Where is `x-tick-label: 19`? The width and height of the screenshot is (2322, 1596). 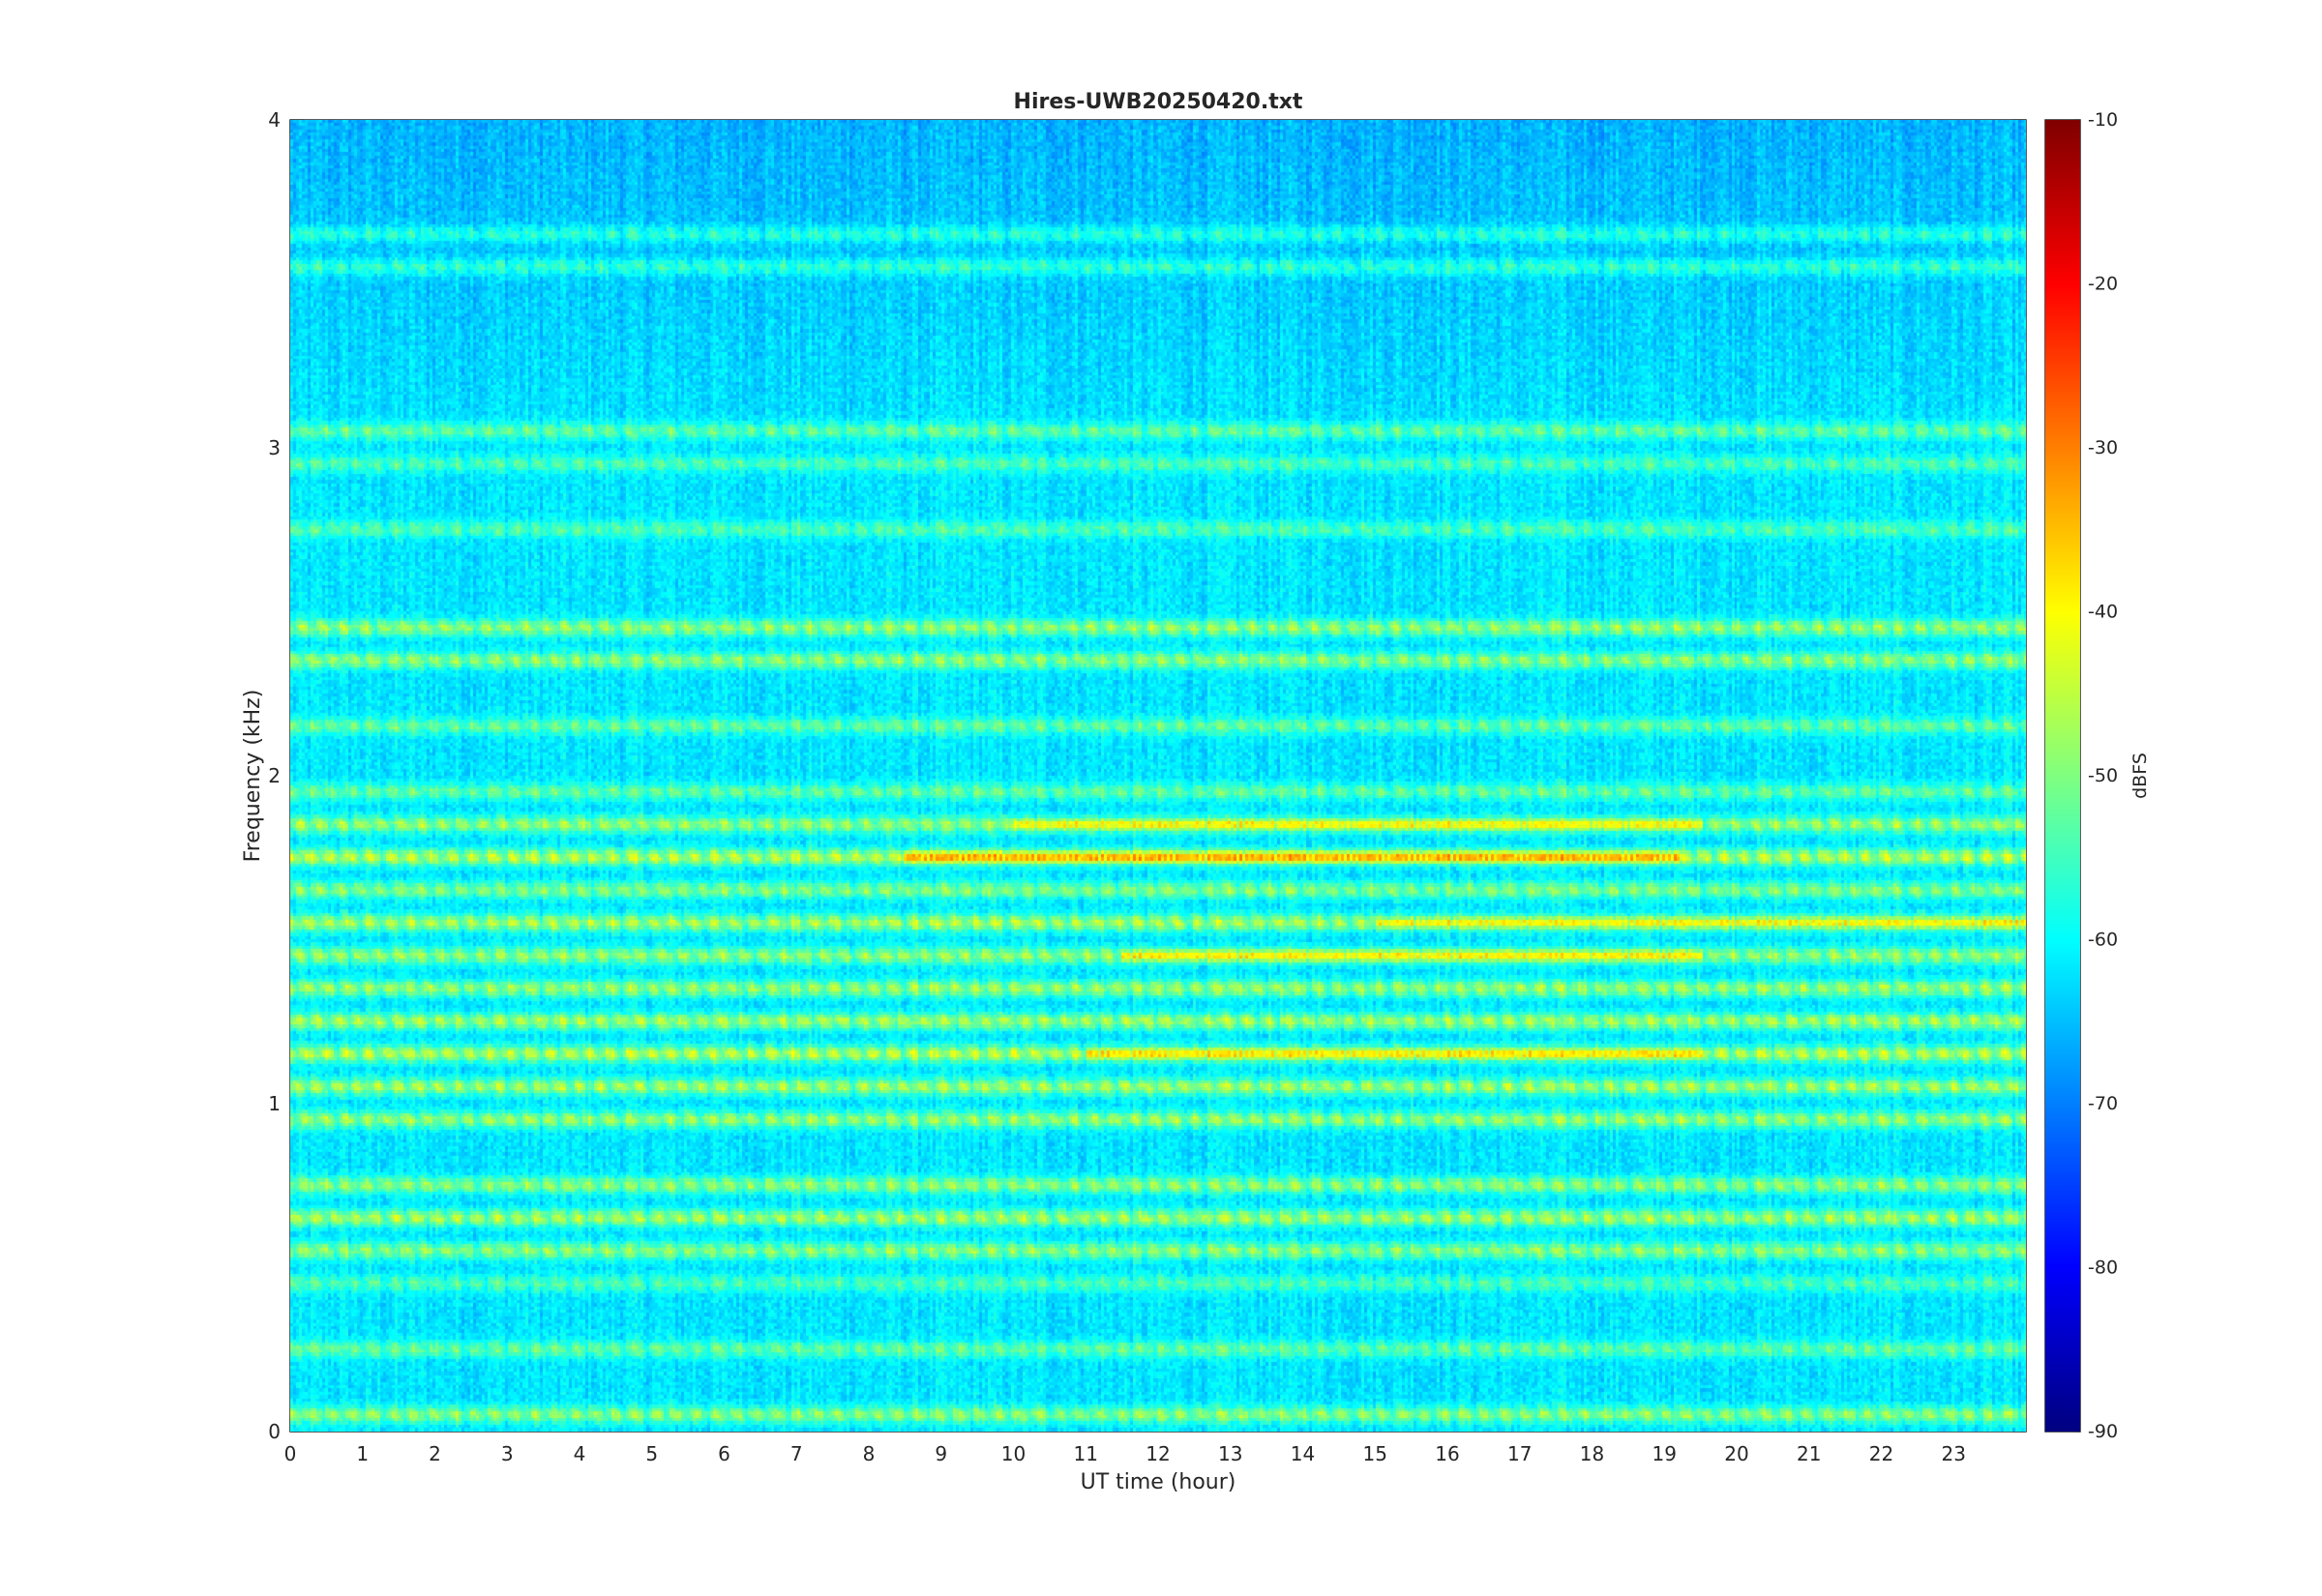
x-tick-label: 19 is located at coordinates (1664, 1453).